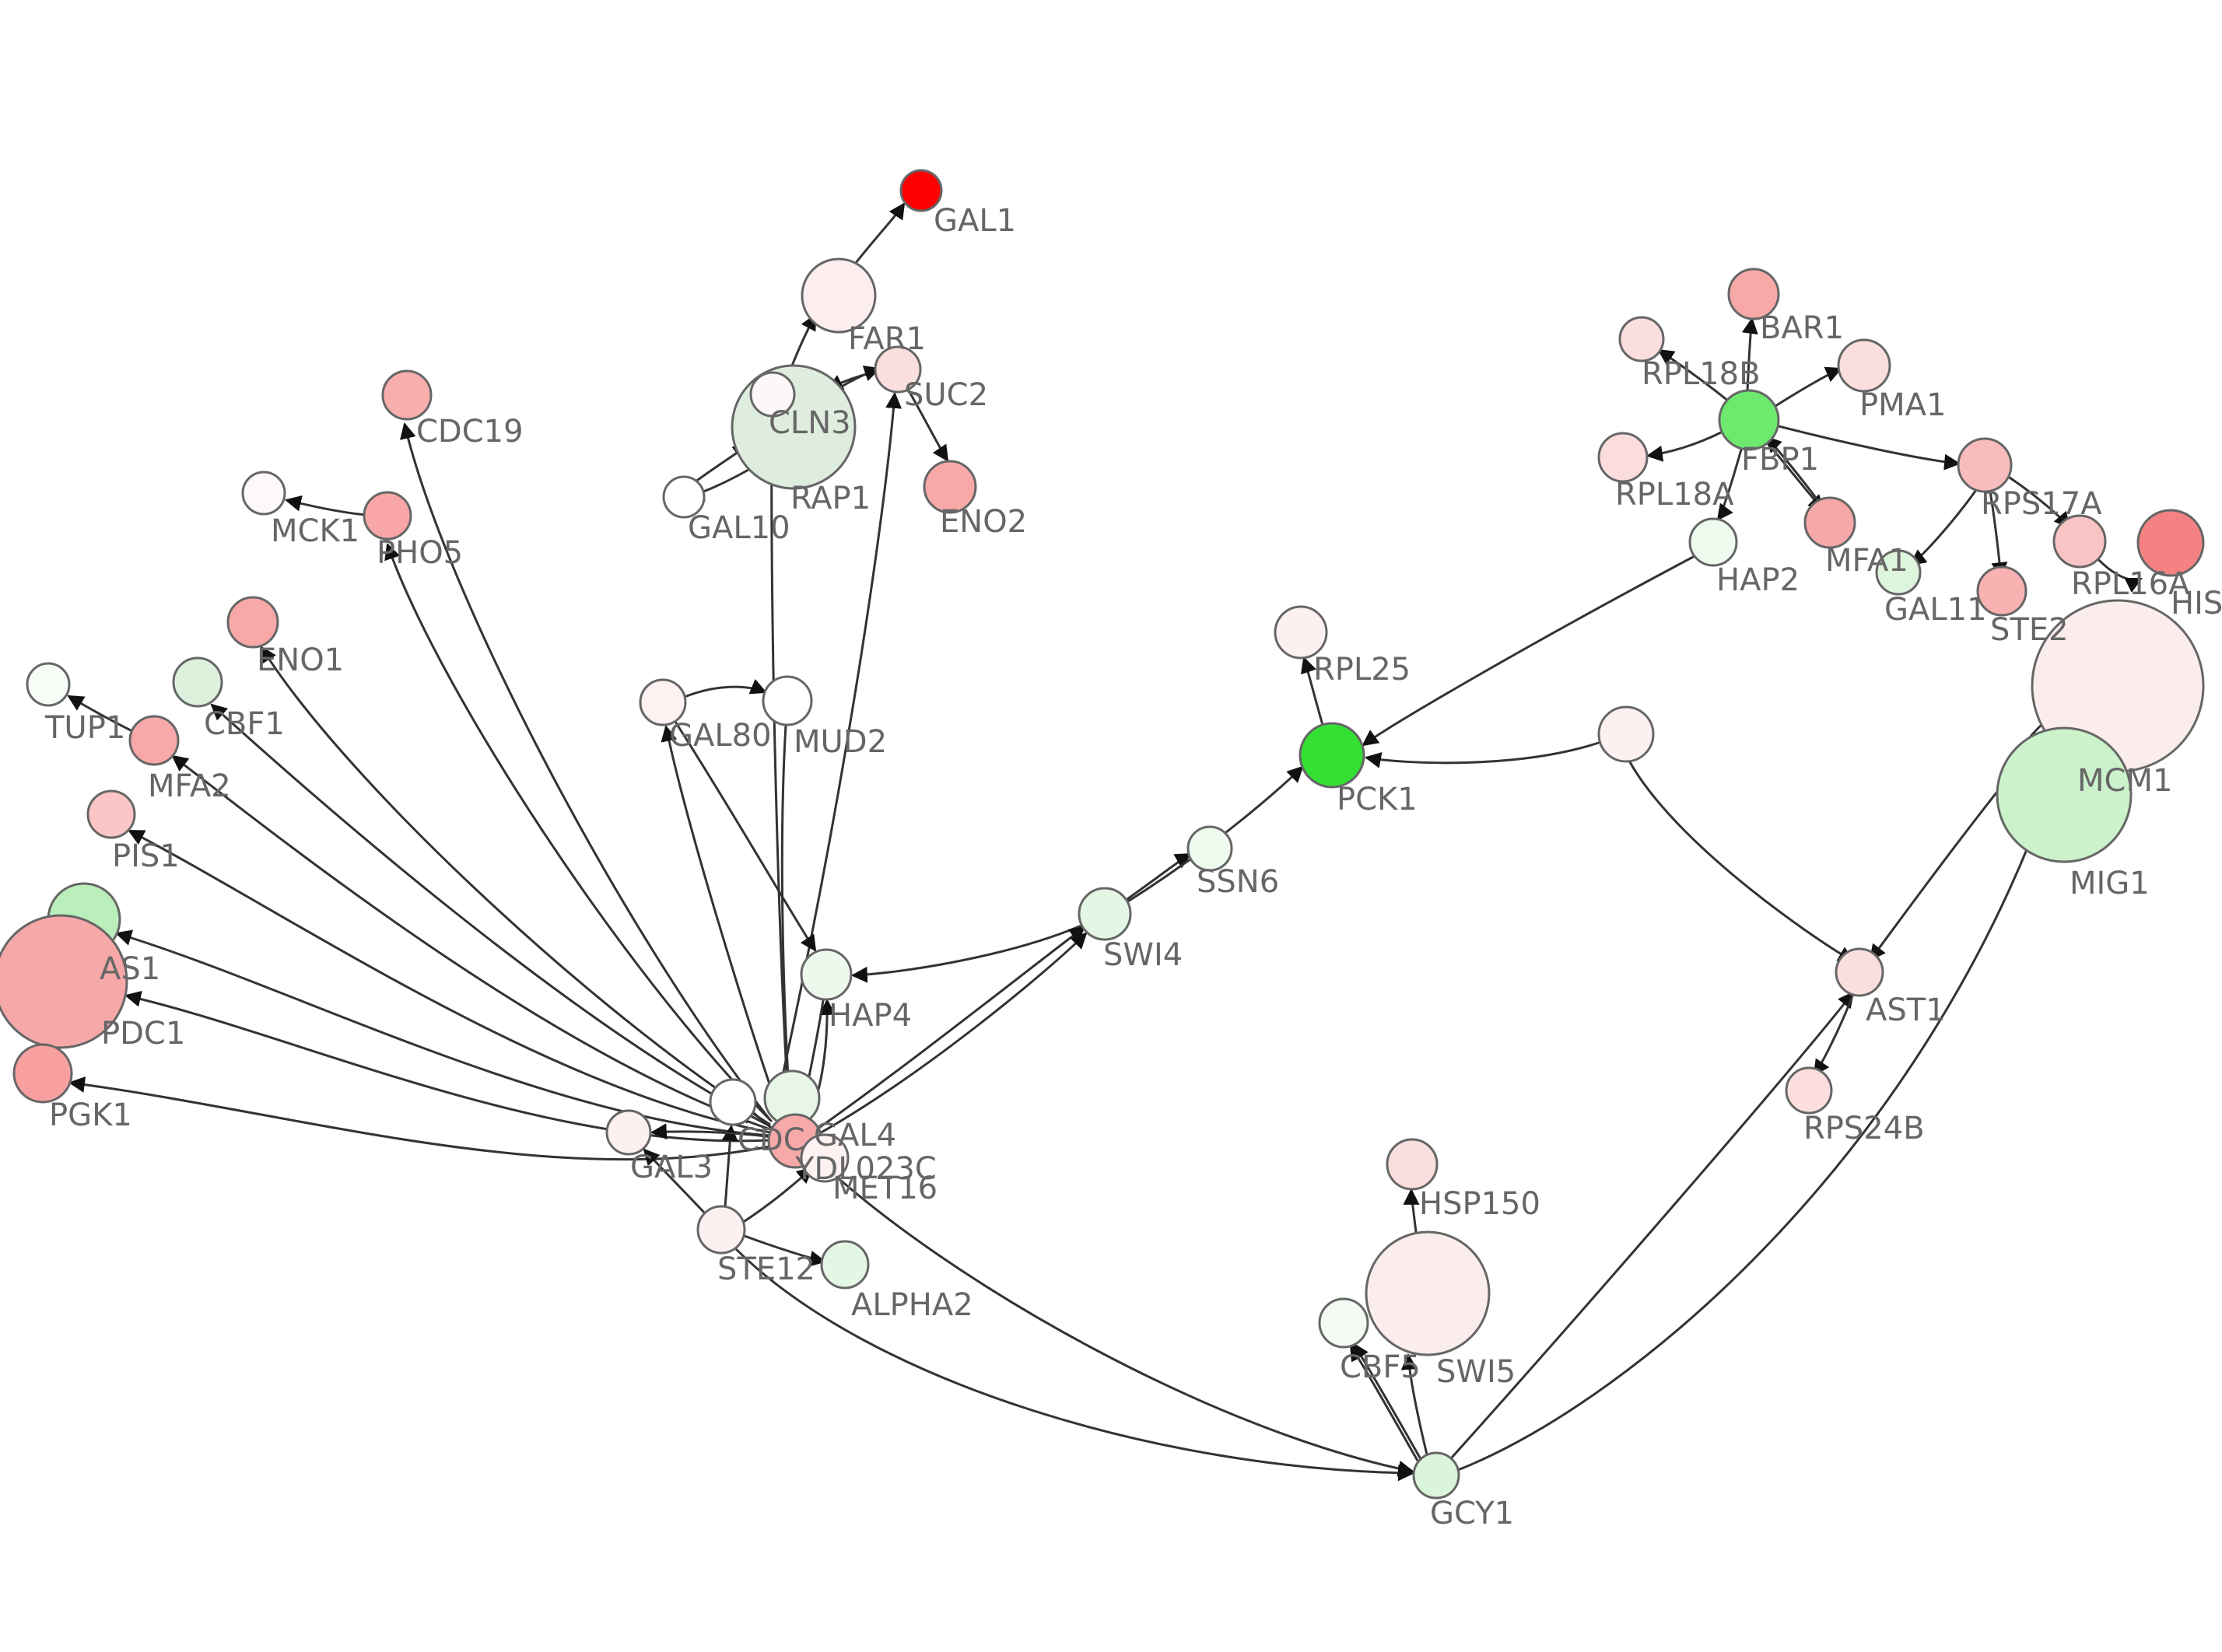 Image resolution: width=2222 pixels, height=1652 pixels. I want to click on edge-FAR1-to-GAL1, so click(880, 233).